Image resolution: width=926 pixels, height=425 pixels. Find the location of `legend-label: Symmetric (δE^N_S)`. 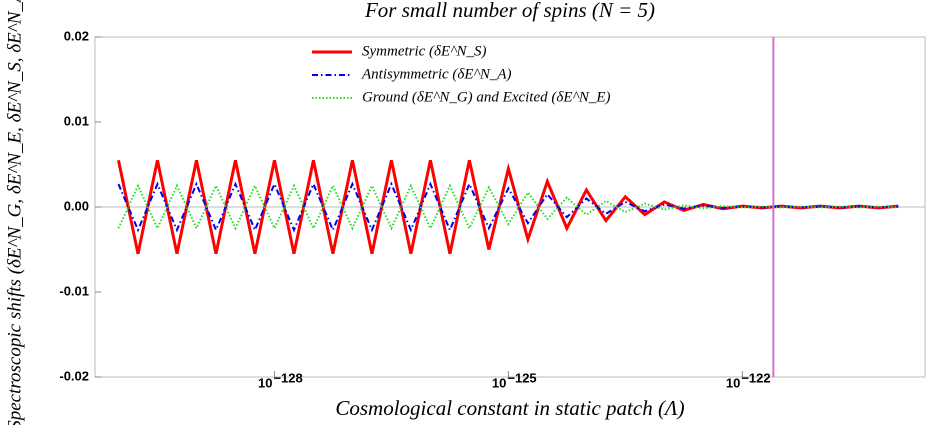

legend-label: Symmetric (δE^N_S) is located at coordinates (424, 51).